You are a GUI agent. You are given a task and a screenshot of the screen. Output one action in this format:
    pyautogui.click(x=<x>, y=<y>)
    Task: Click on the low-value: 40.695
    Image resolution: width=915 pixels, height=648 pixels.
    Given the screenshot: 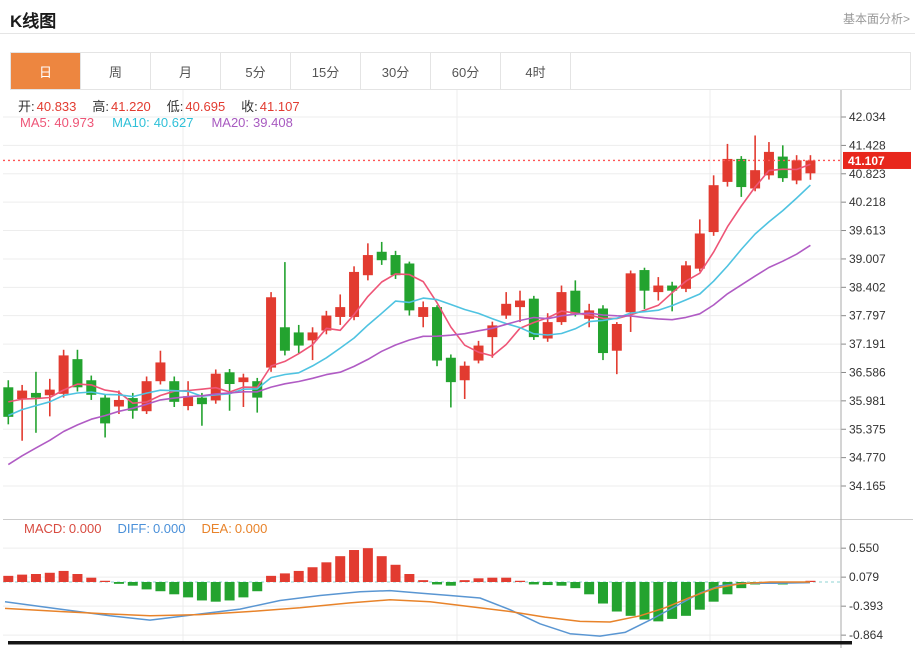 What is the action you would take?
    pyautogui.click(x=205, y=106)
    